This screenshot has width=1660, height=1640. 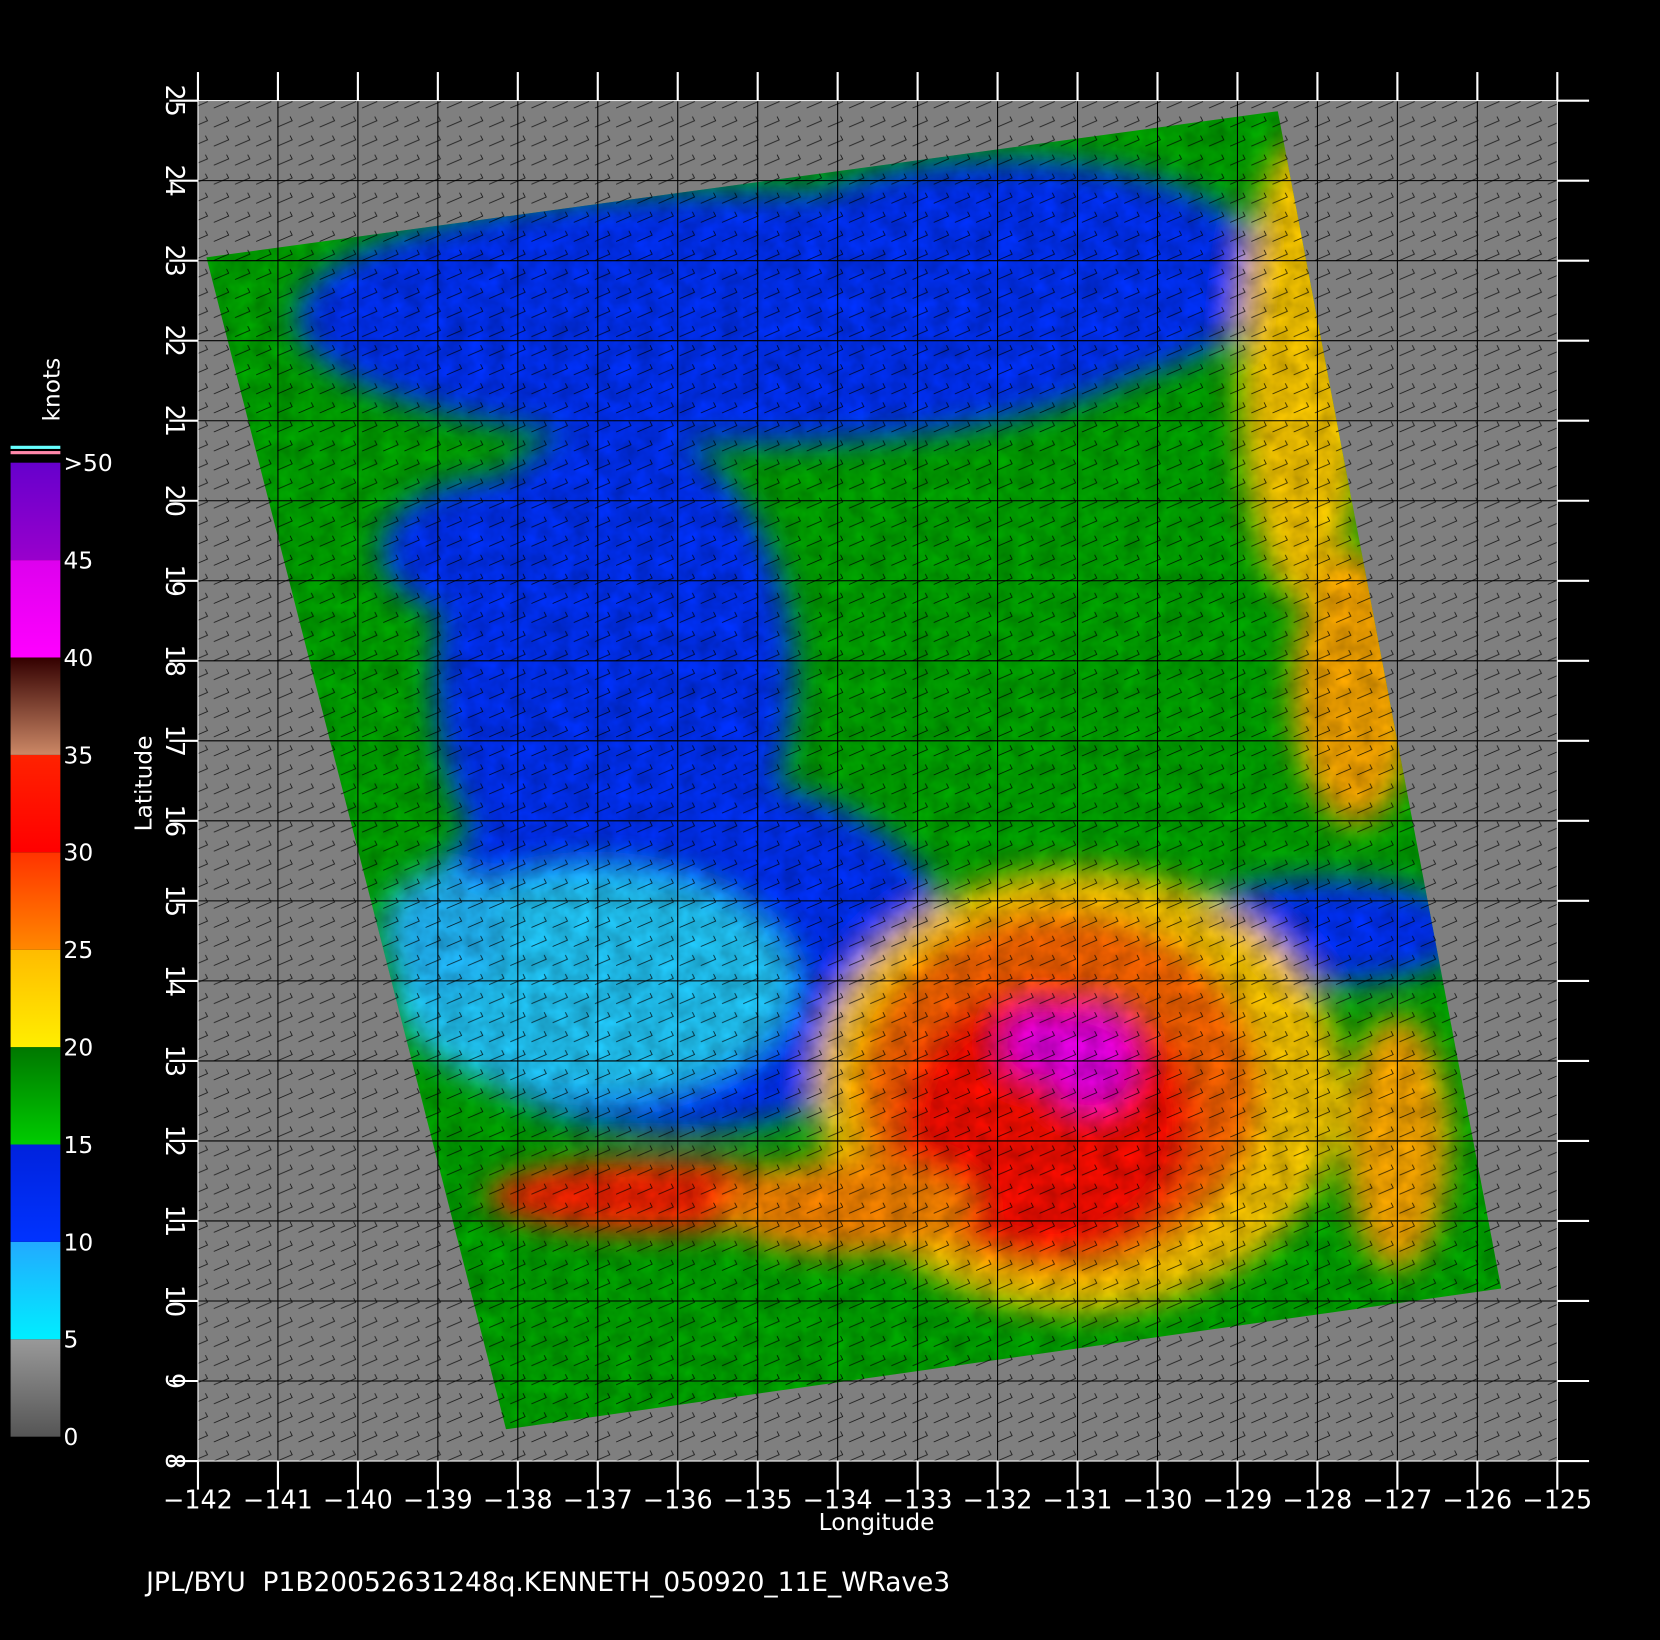 I want to click on colorbar-unit: knots, so click(x=51, y=390).